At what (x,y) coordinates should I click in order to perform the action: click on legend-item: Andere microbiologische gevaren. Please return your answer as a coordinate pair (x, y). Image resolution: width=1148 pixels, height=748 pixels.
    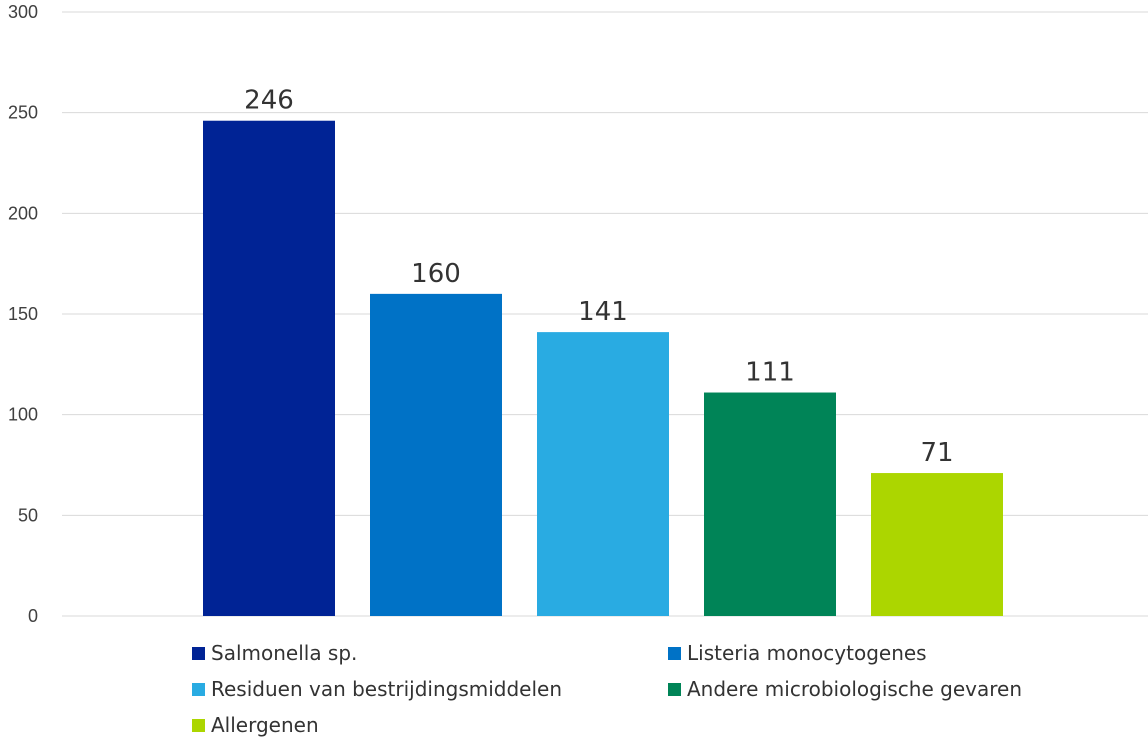
    Looking at the image, I should click on (845, 689).